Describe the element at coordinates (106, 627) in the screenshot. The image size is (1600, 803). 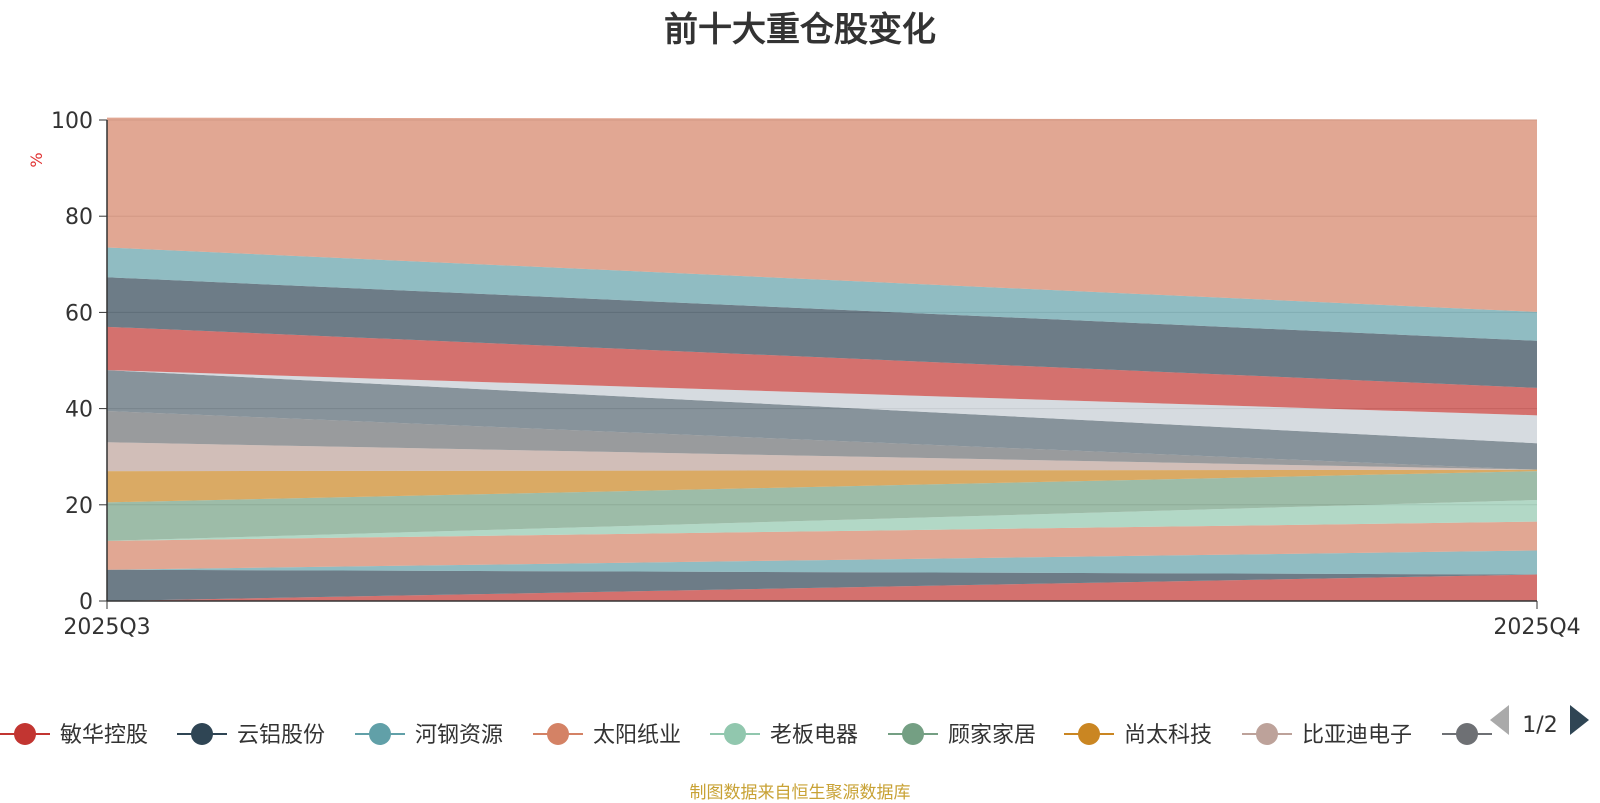
I see `x-tick-label: 2025Q3` at that location.